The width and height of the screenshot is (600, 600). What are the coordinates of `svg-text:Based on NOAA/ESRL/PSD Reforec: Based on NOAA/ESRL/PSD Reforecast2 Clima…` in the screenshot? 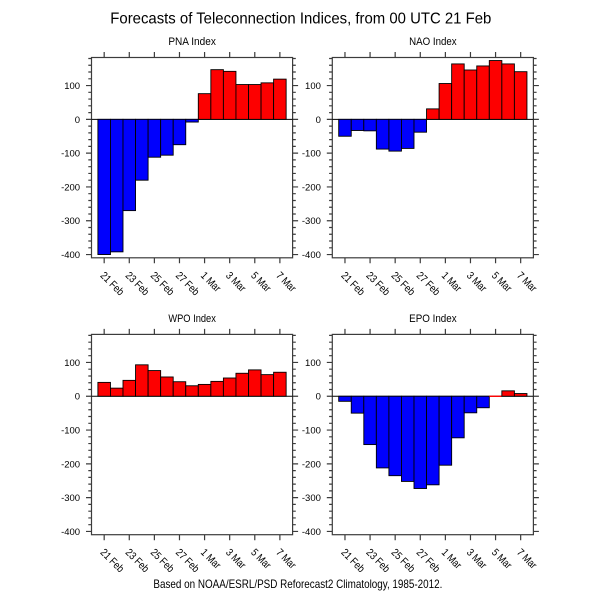 It's located at (297, 584).